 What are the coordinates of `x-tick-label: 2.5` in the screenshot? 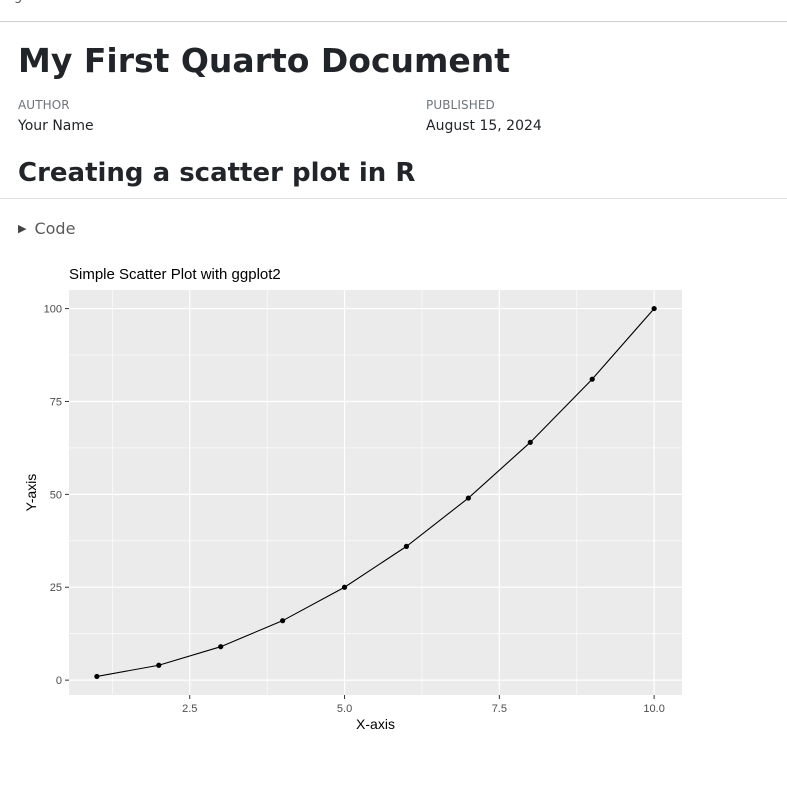 It's located at (189, 709).